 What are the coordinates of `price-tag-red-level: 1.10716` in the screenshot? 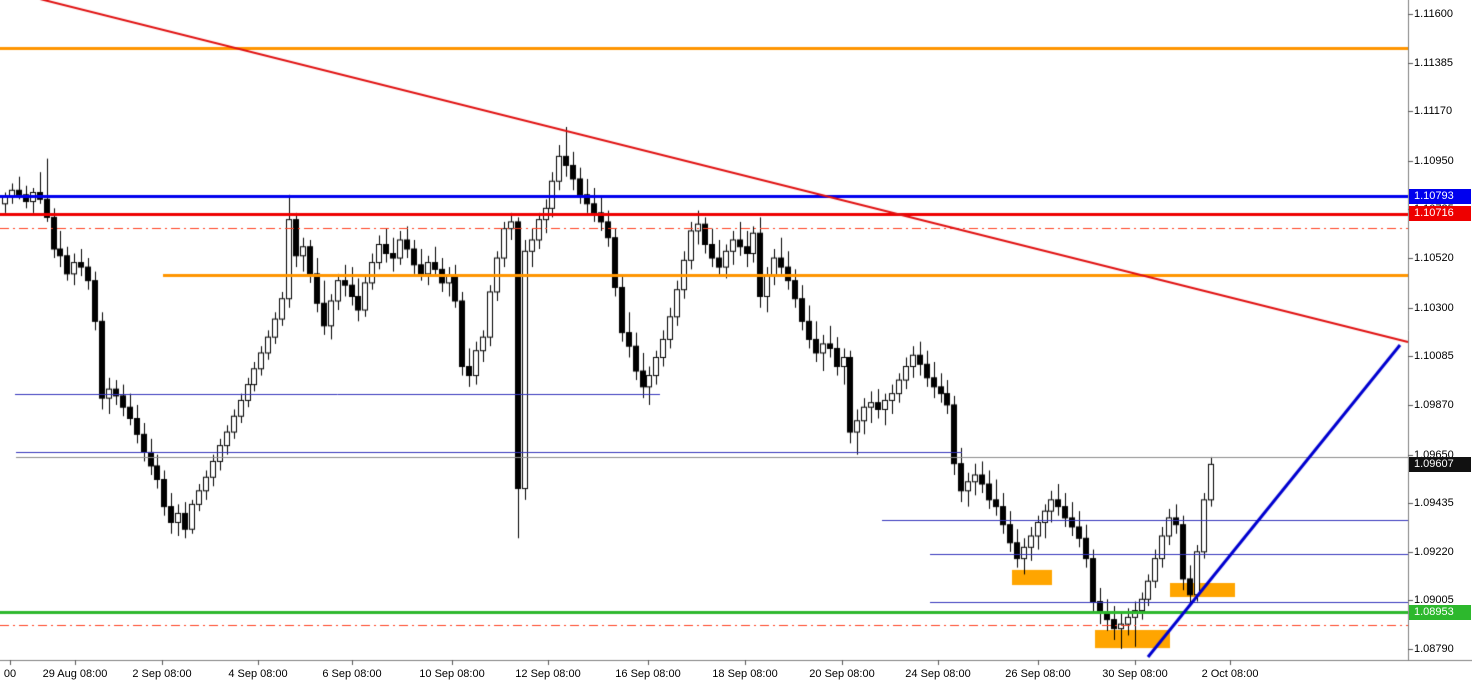 It's located at (1440, 214).